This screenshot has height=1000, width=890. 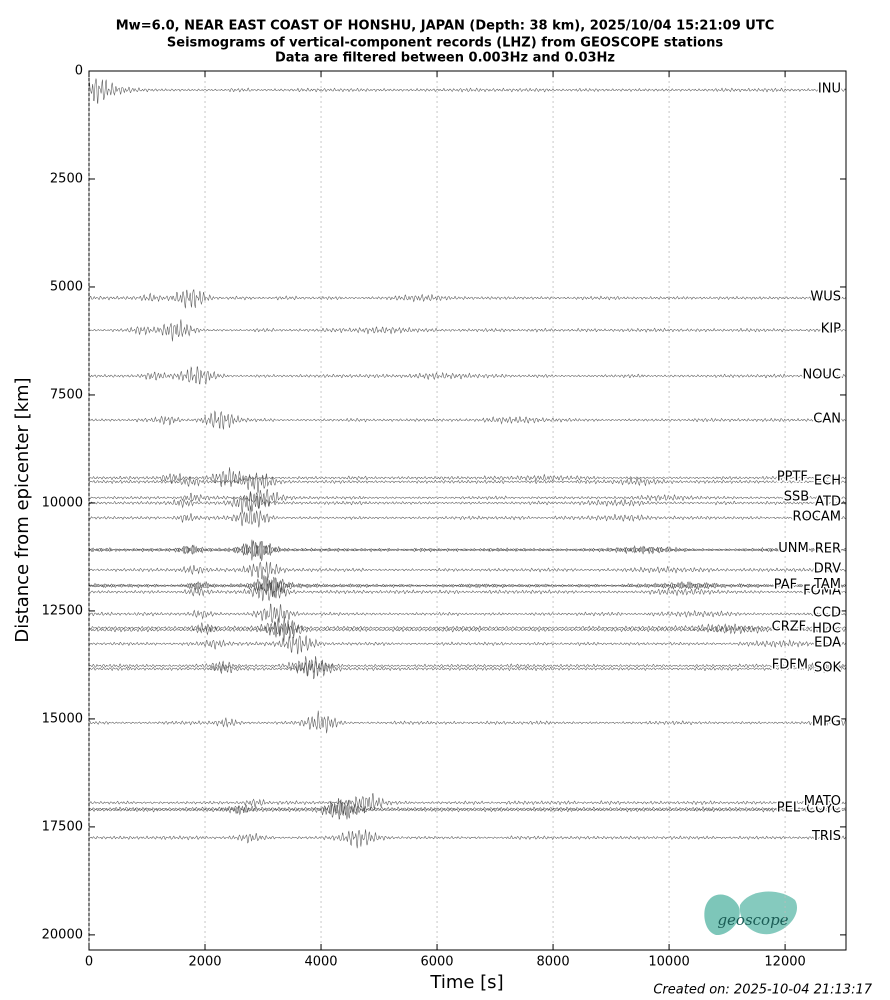 I want to click on station-label: WUS, so click(x=825, y=296).